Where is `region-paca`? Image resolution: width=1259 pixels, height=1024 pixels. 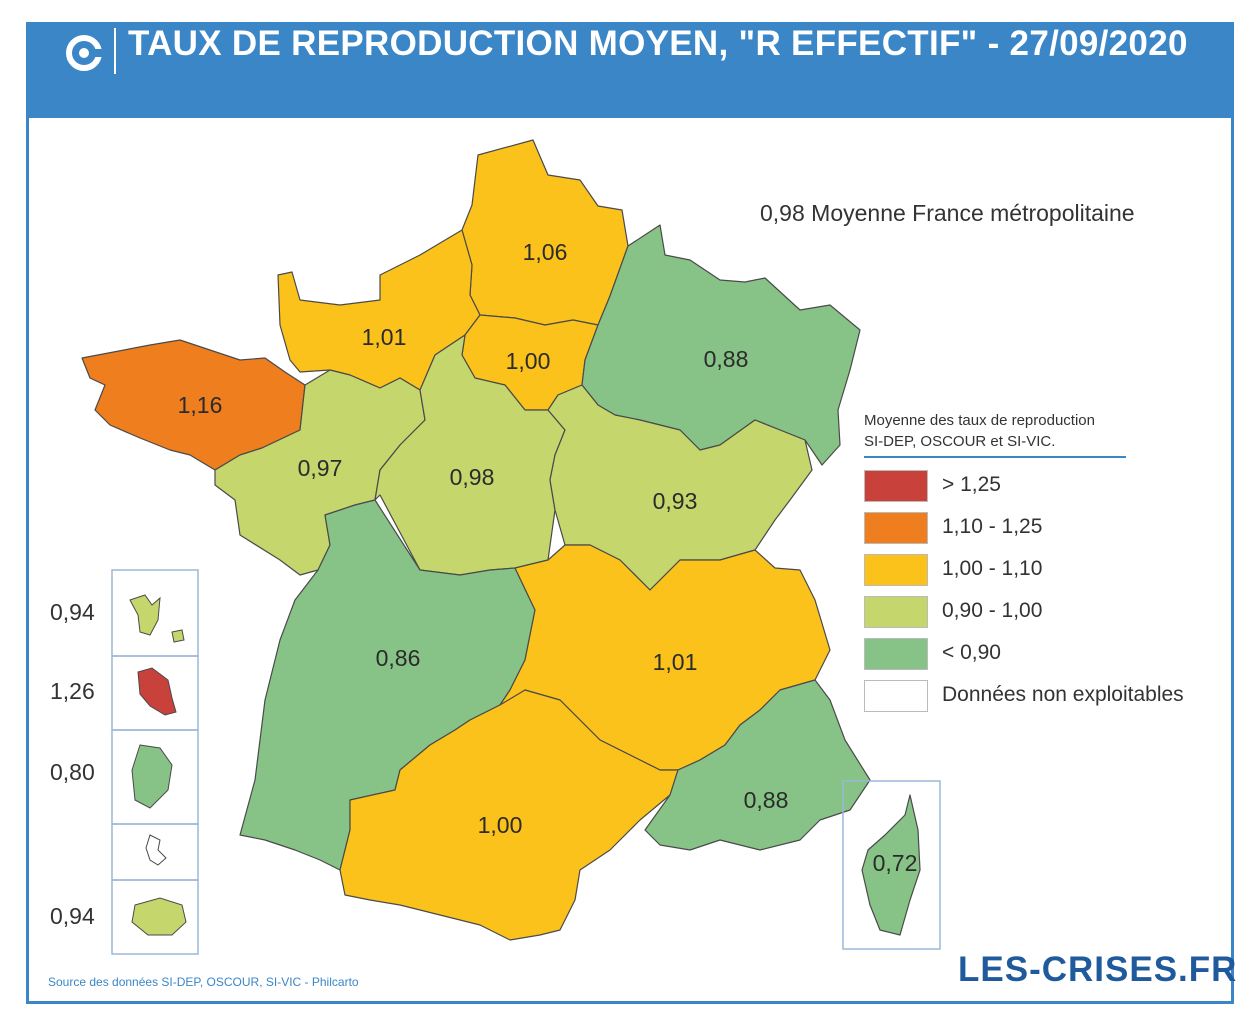
region-paca is located at coordinates (757, 765).